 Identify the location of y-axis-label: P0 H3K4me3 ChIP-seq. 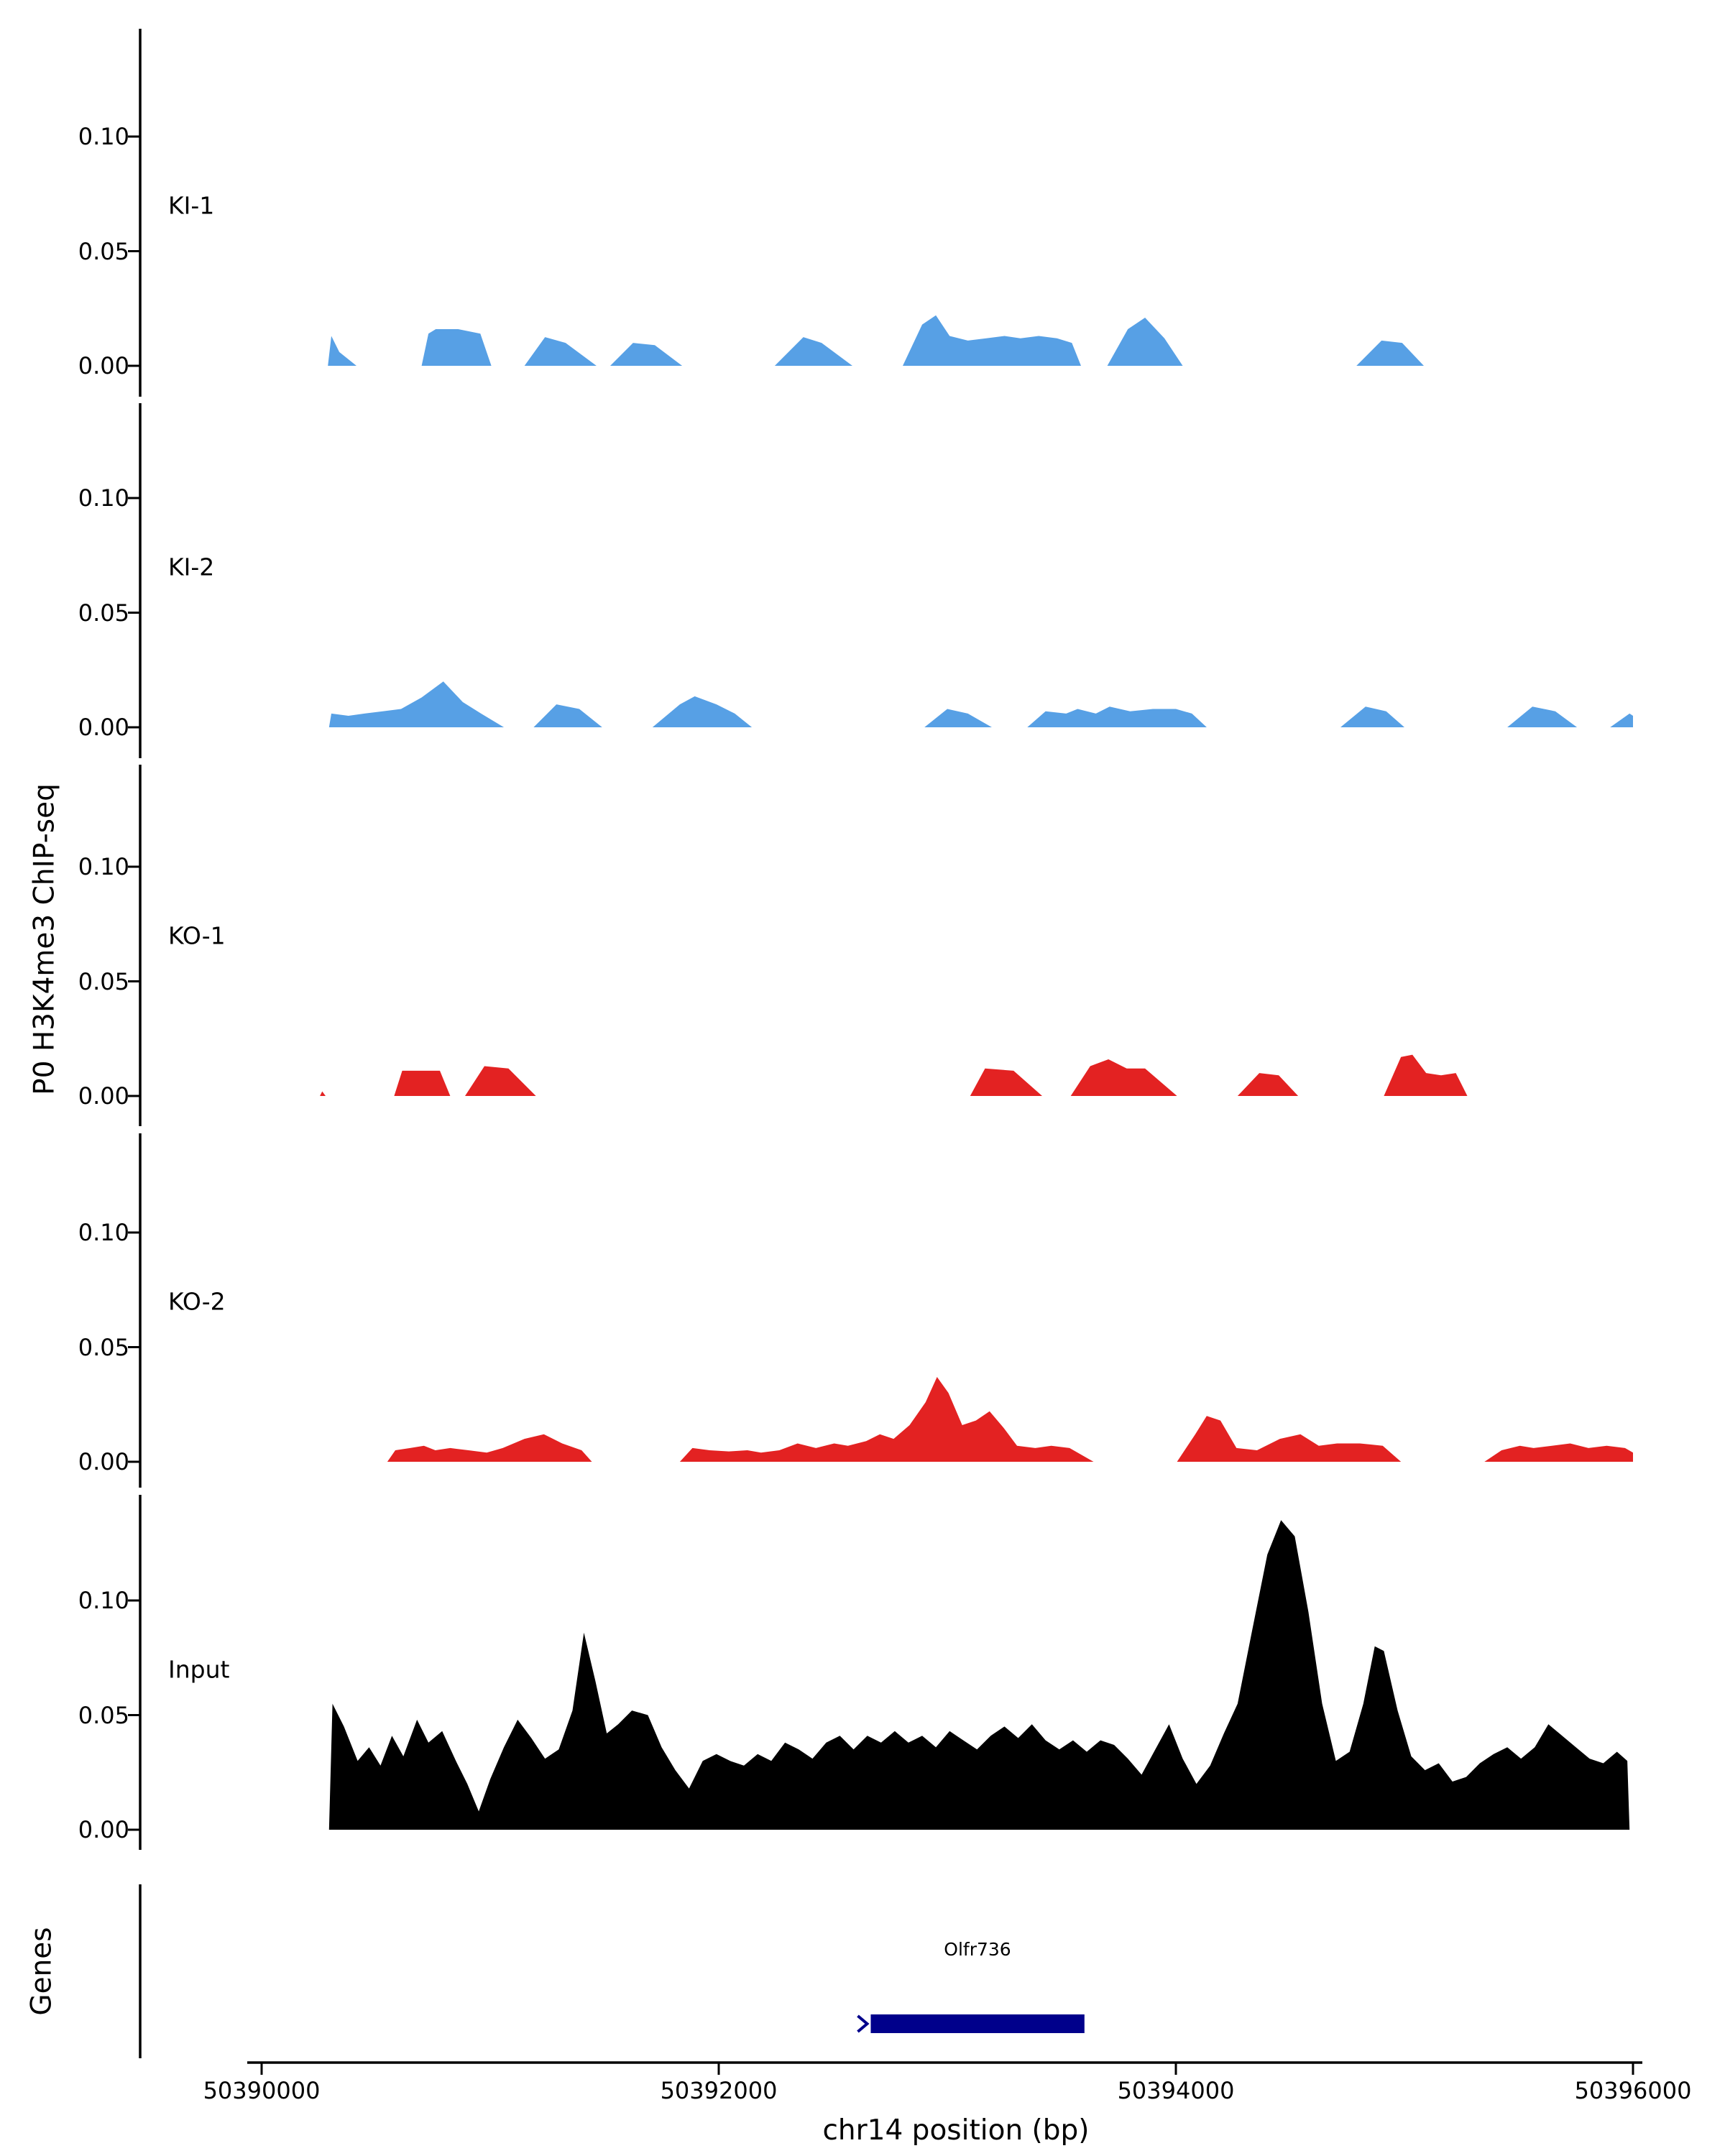
(44, 939).